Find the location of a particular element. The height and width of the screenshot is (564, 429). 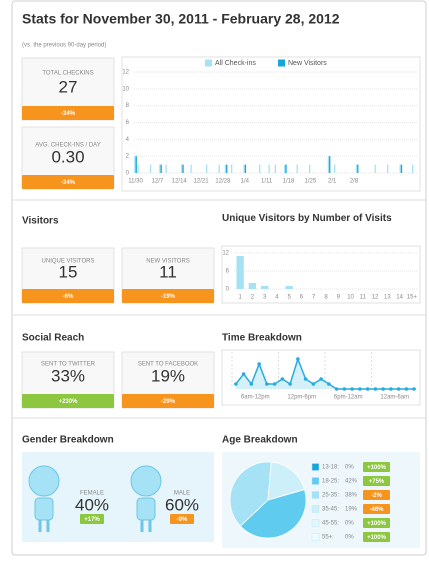

change-value: -46% is located at coordinates (376, 510).